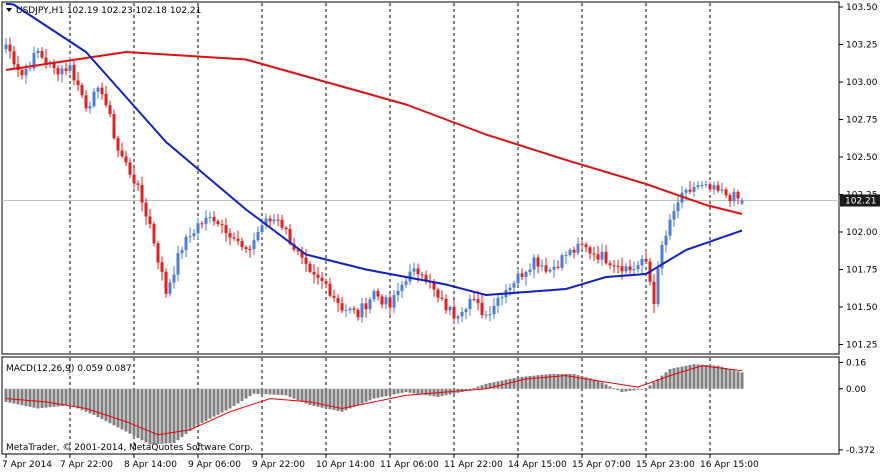 This screenshot has height=472, width=882. What do you see at coordinates (69, 369) in the screenshot?
I see `macd-header-label: MACD(12,26,9) 0.059 0.087` at bounding box center [69, 369].